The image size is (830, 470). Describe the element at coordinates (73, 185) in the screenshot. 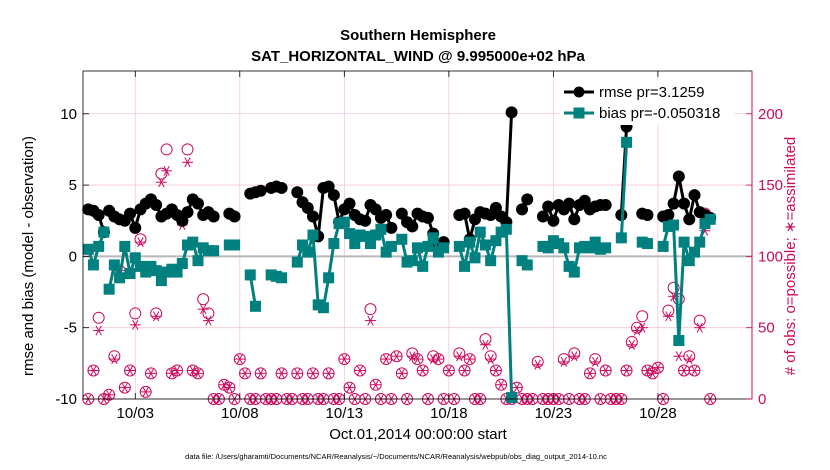

I see `y-tick-label: 5` at that location.